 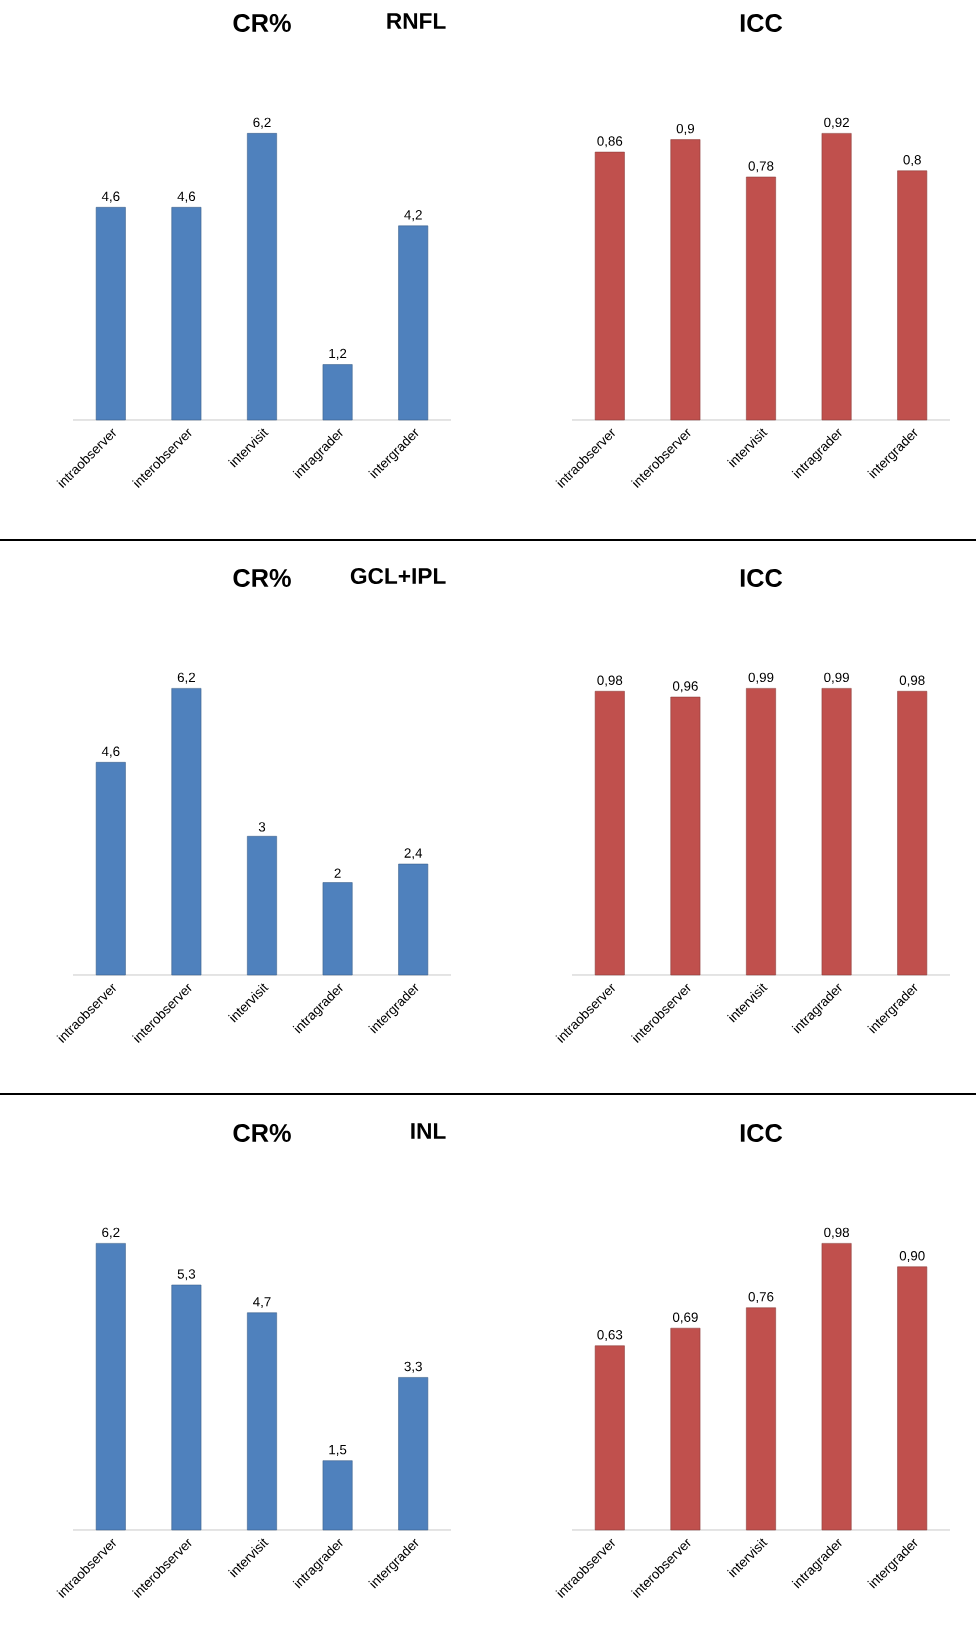 I want to click on data-label: 0,90, so click(x=912, y=1257).